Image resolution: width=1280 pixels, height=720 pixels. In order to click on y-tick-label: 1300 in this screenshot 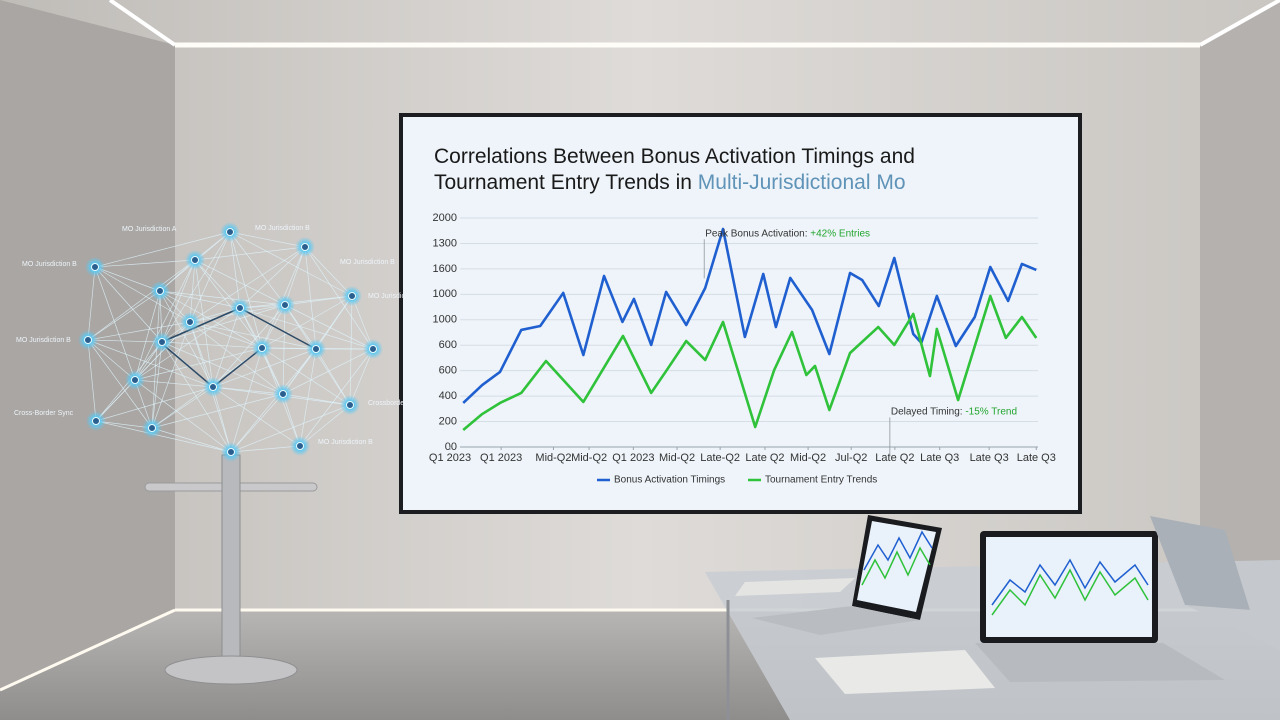, I will do `click(445, 243)`.